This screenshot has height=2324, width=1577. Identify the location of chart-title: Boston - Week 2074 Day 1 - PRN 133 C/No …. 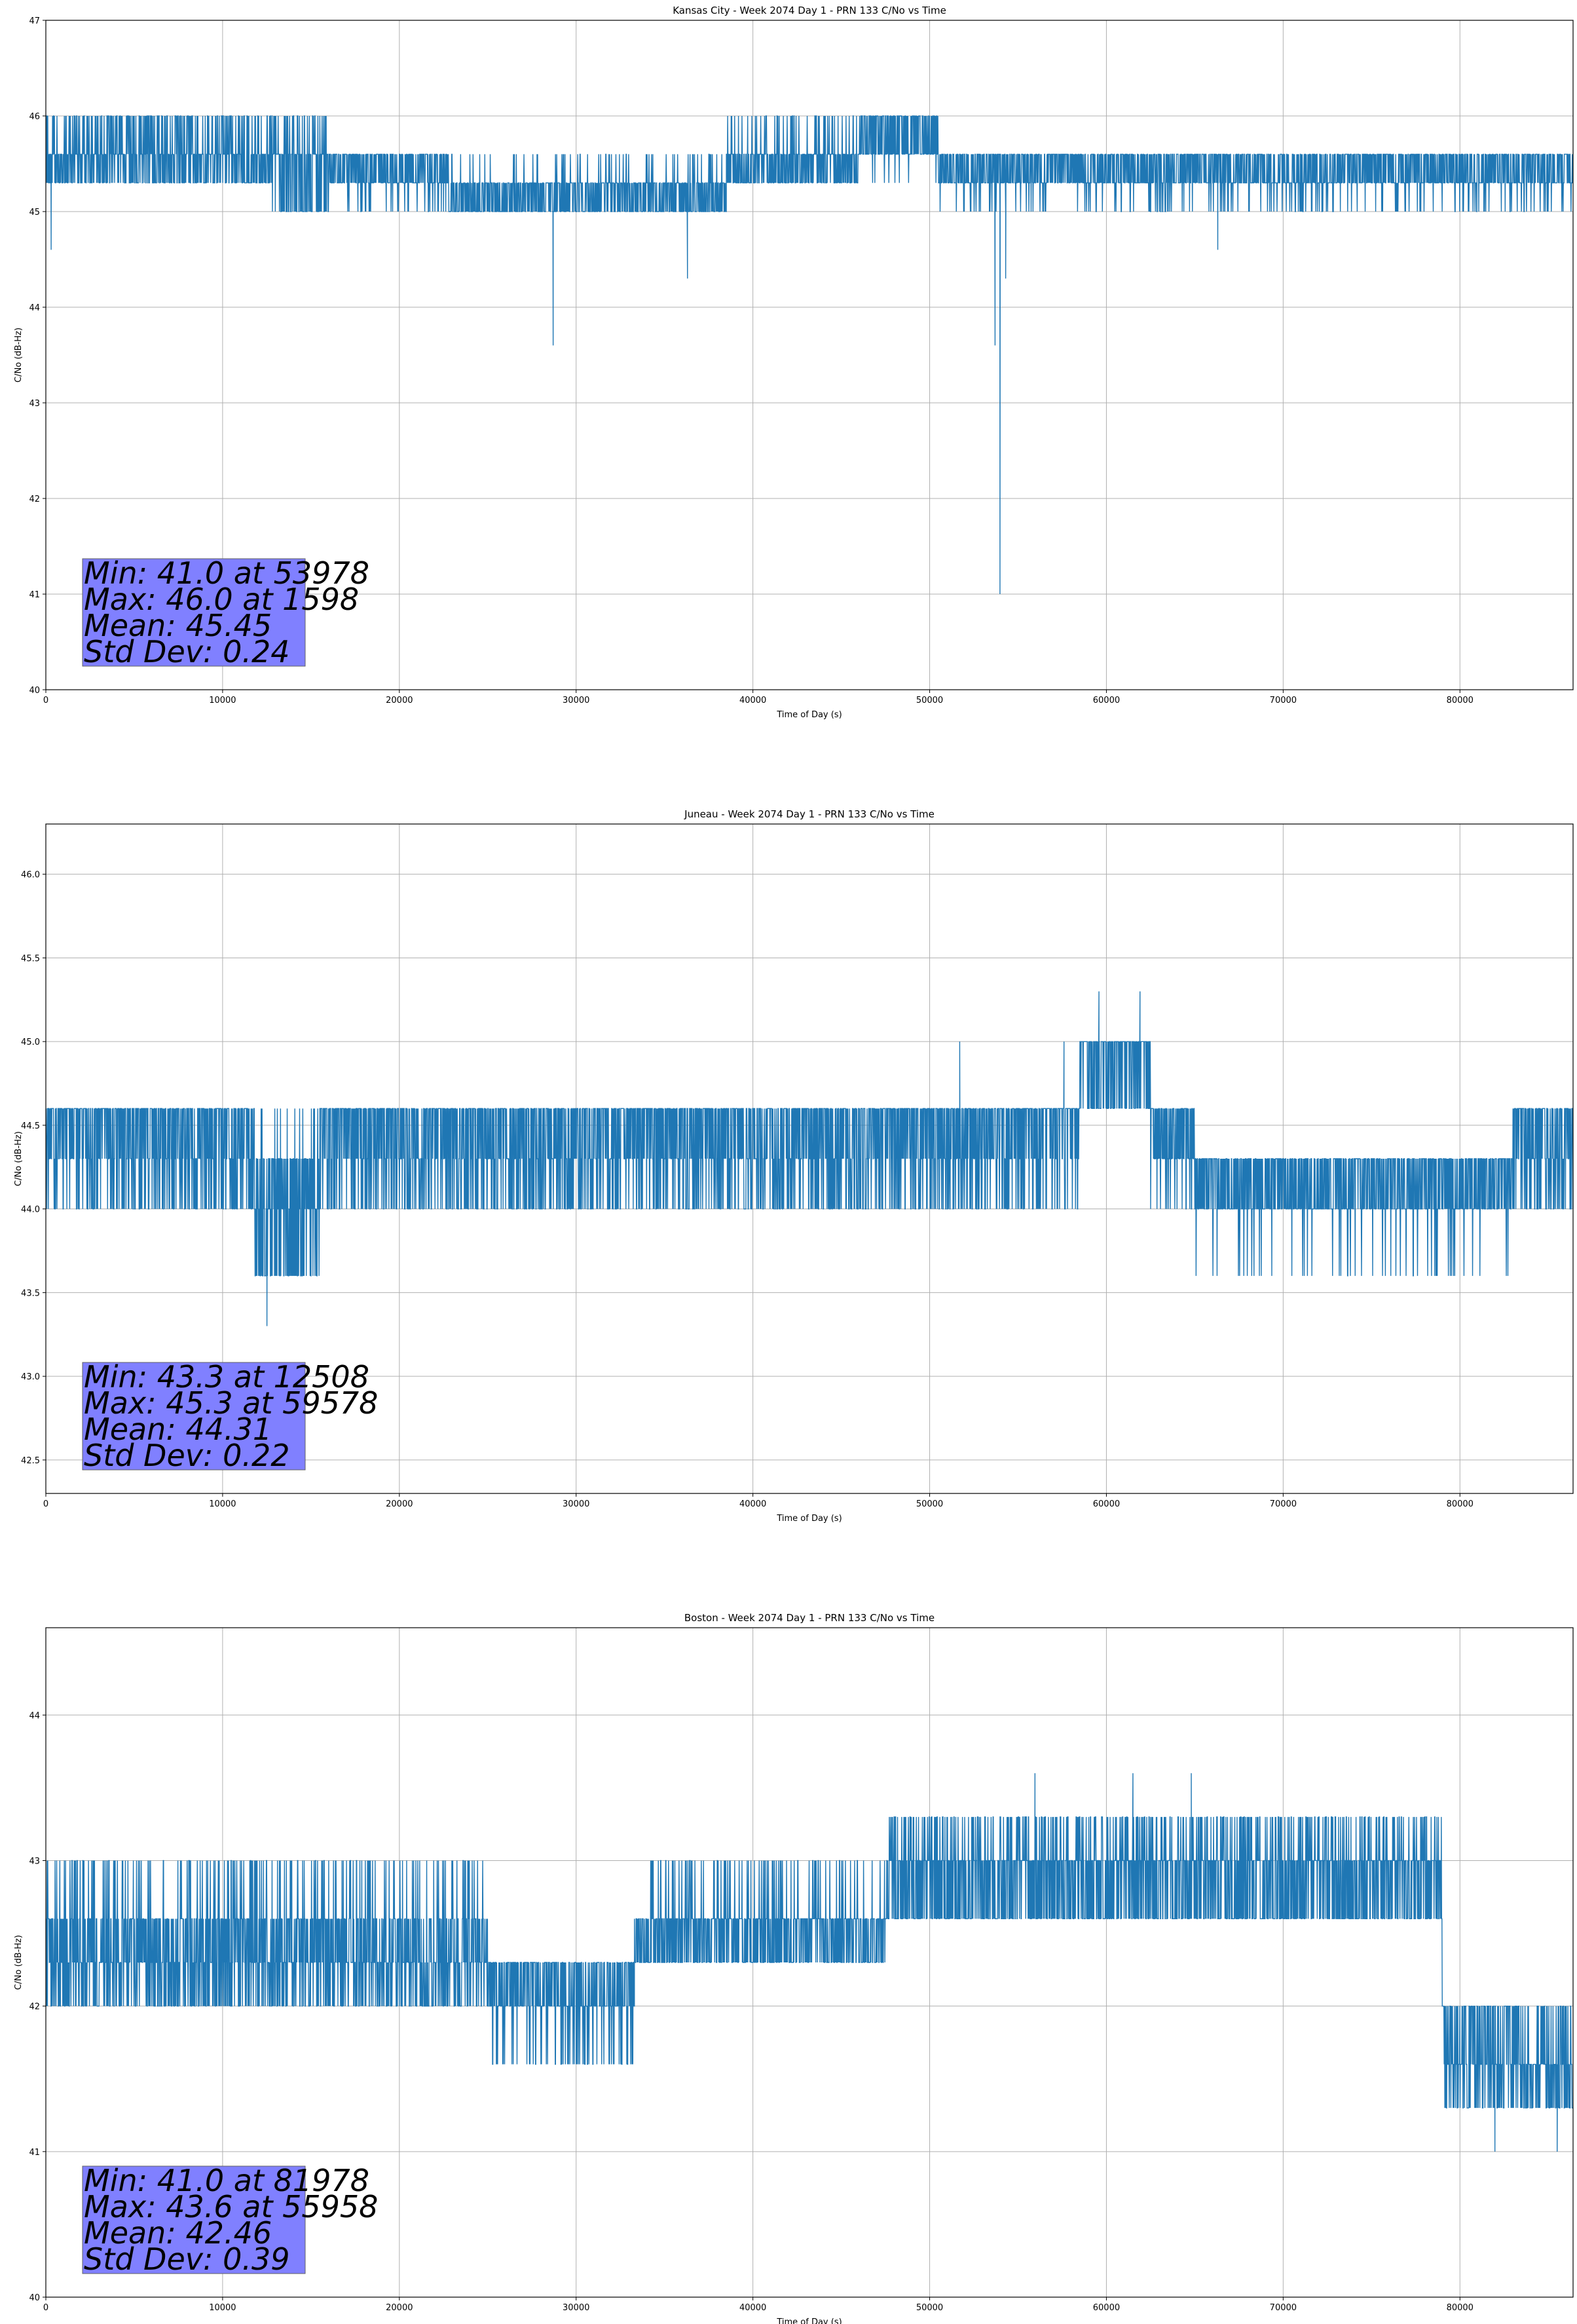
(809, 1618).